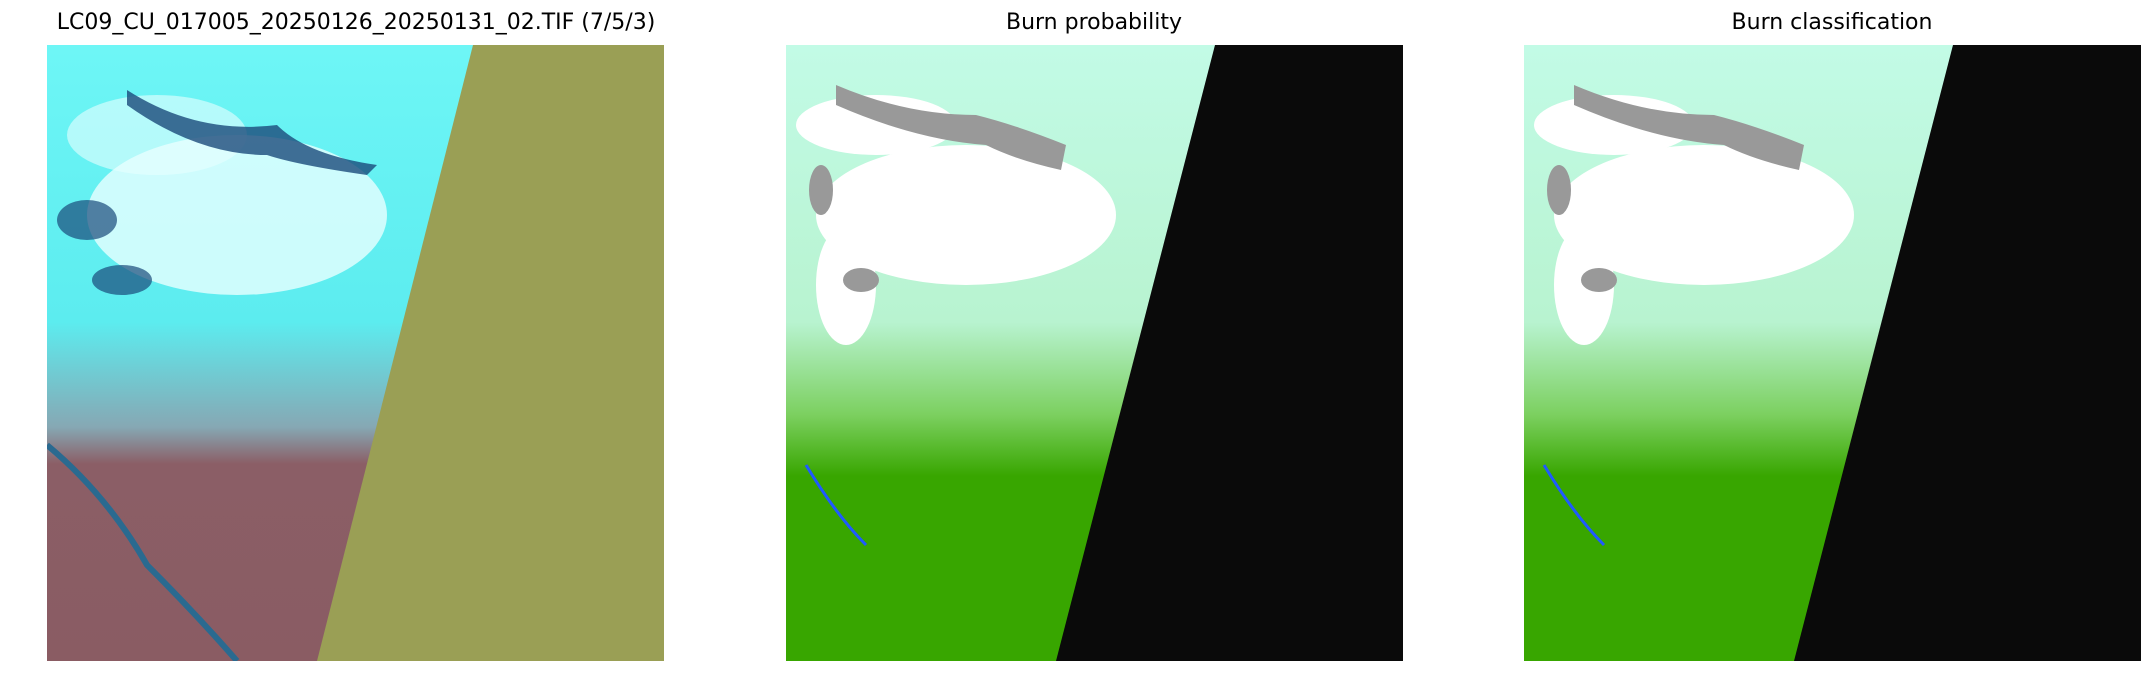  What do you see at coordinates (1832, 22) in the screenshot?
I see `panel-title-classification: Burn classification` at bounding box center [1832, 22].